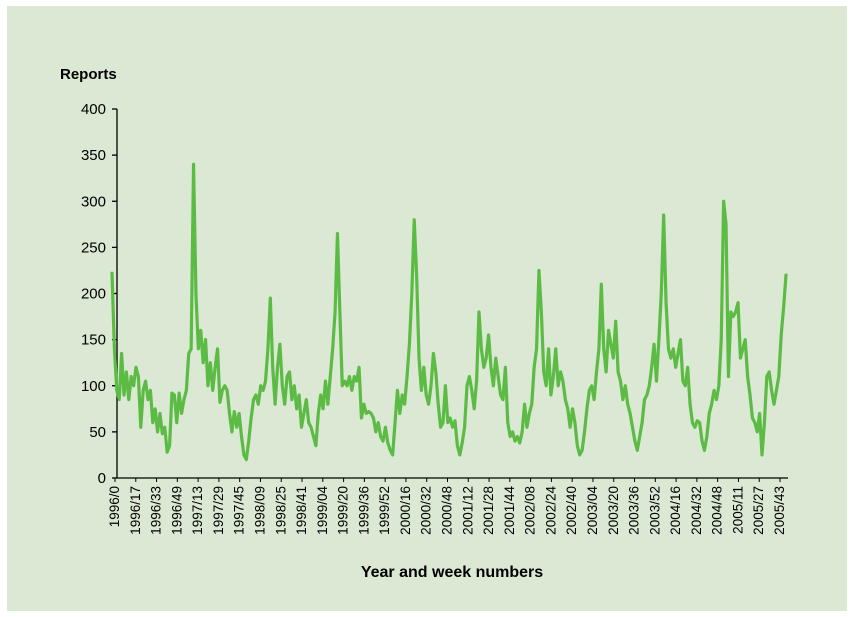 The height and width of the screenshot is (617, 853). What do you see at coordinates (779, 510) in the screenshot?
I see `x-tick-label: 2005/43` at bounding box center [779, 510].